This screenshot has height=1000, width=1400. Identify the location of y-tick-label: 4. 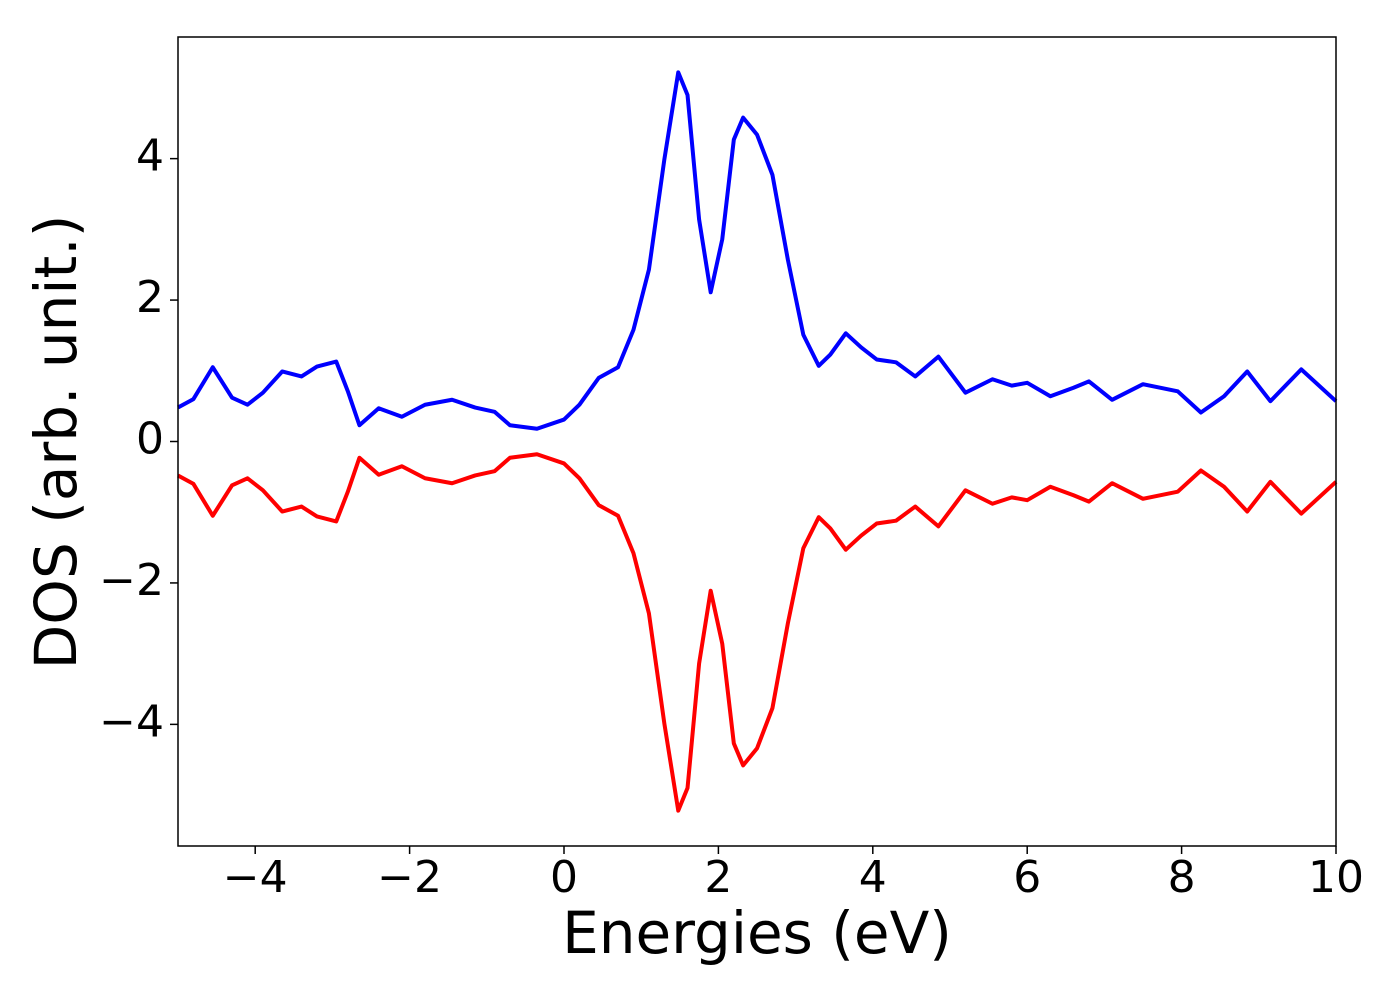
(150, 156).